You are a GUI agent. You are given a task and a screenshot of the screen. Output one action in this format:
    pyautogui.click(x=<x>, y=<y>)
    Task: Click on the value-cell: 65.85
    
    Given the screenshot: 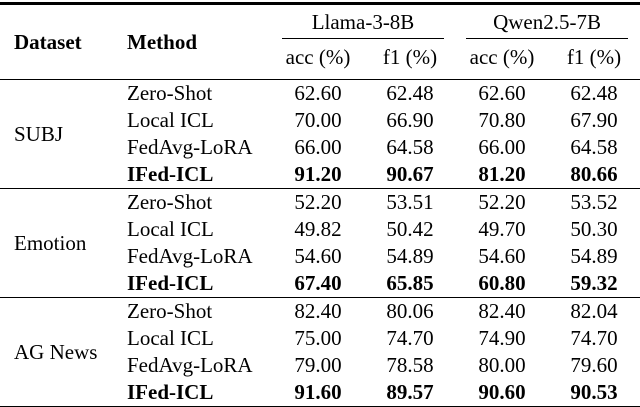 What is the action you would take?
    pyautogui.click(x=410, y=283)
    